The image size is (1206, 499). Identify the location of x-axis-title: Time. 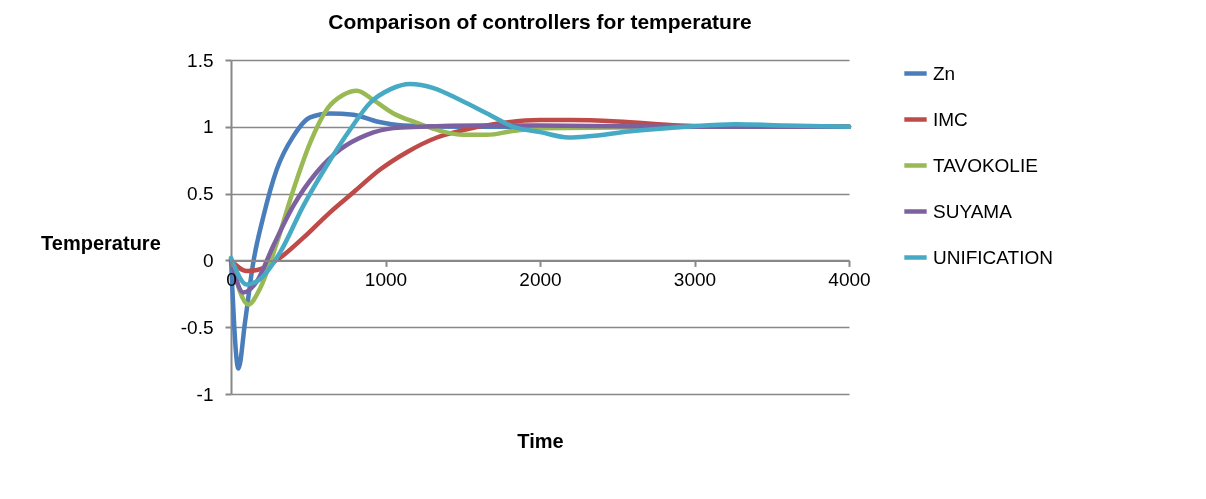
(540, 440).